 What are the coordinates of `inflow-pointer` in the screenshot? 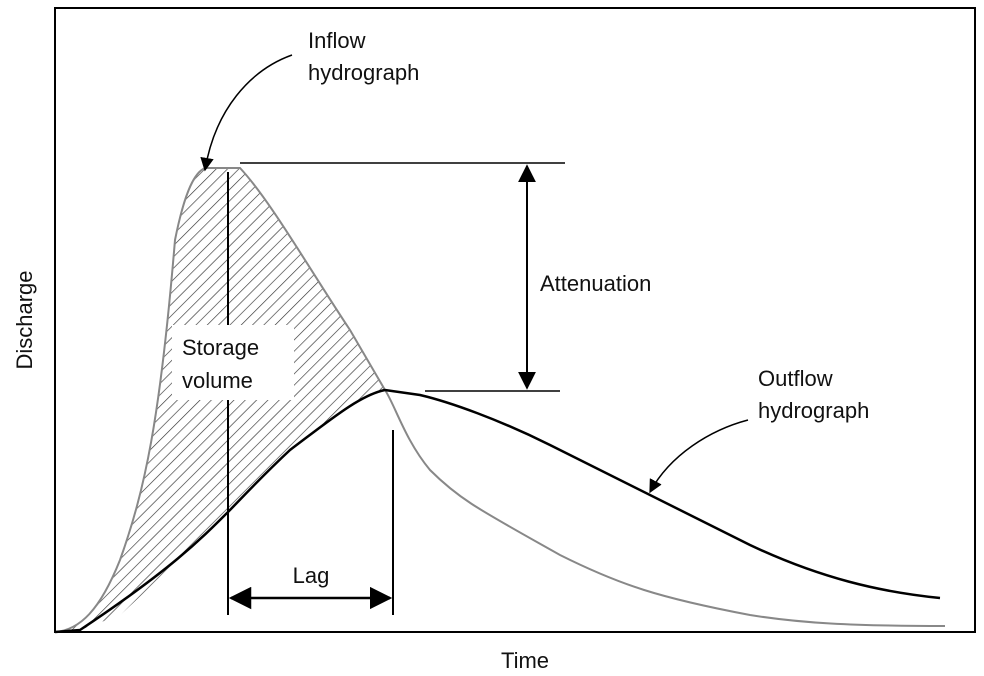 It's located at (246, 113).